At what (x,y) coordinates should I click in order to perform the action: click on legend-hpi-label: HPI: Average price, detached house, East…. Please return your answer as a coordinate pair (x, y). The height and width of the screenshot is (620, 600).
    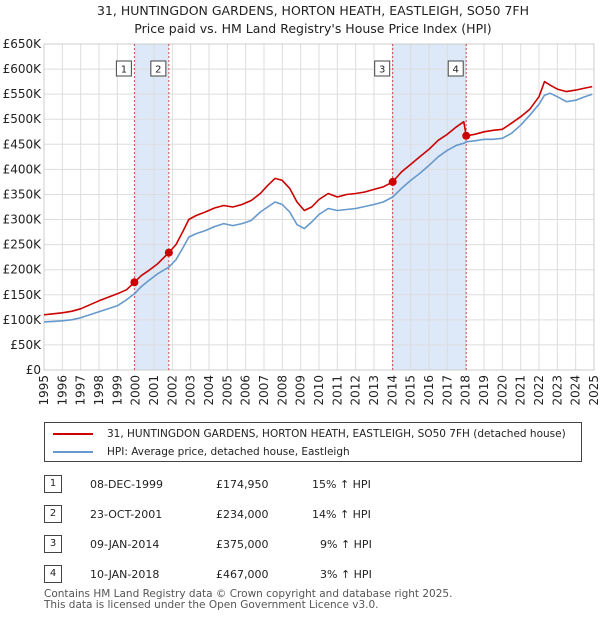
    Looking at the image, I should click on (228, 452).